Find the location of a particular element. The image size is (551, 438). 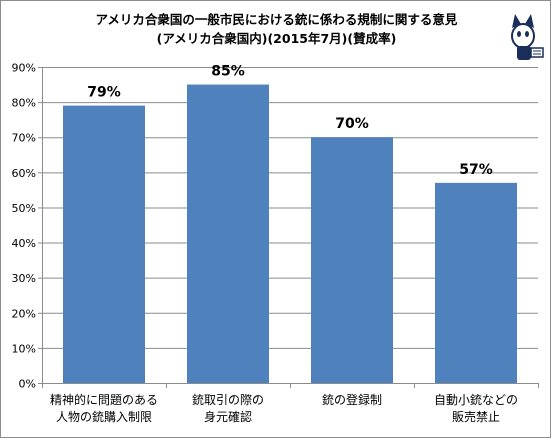

y-tick-label: 0% is located at coordinates (27, 384).